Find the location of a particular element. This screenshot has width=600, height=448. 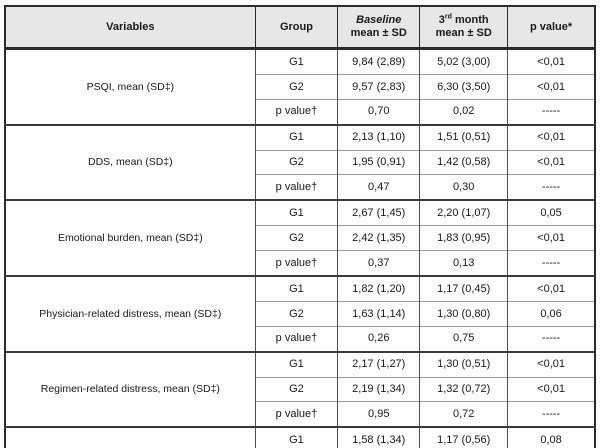

p-value-cell: 0,06 is located at coordinates (551, 313).